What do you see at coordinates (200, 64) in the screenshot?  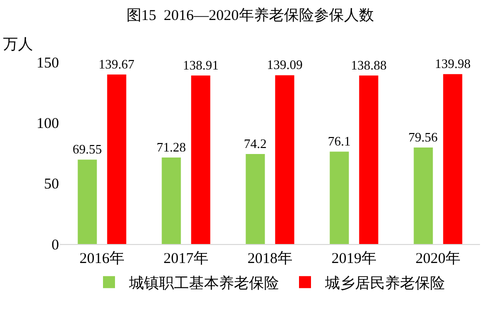 I see `data-label: 138.91` at bounding box center [200, 64].